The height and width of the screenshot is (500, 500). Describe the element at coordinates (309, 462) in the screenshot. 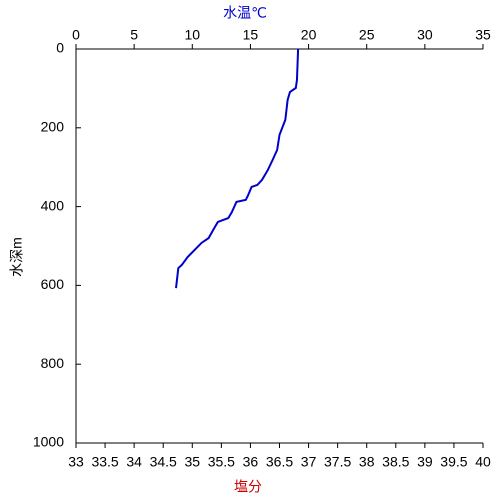

I see `bottom-tick-label: 37` at that location.